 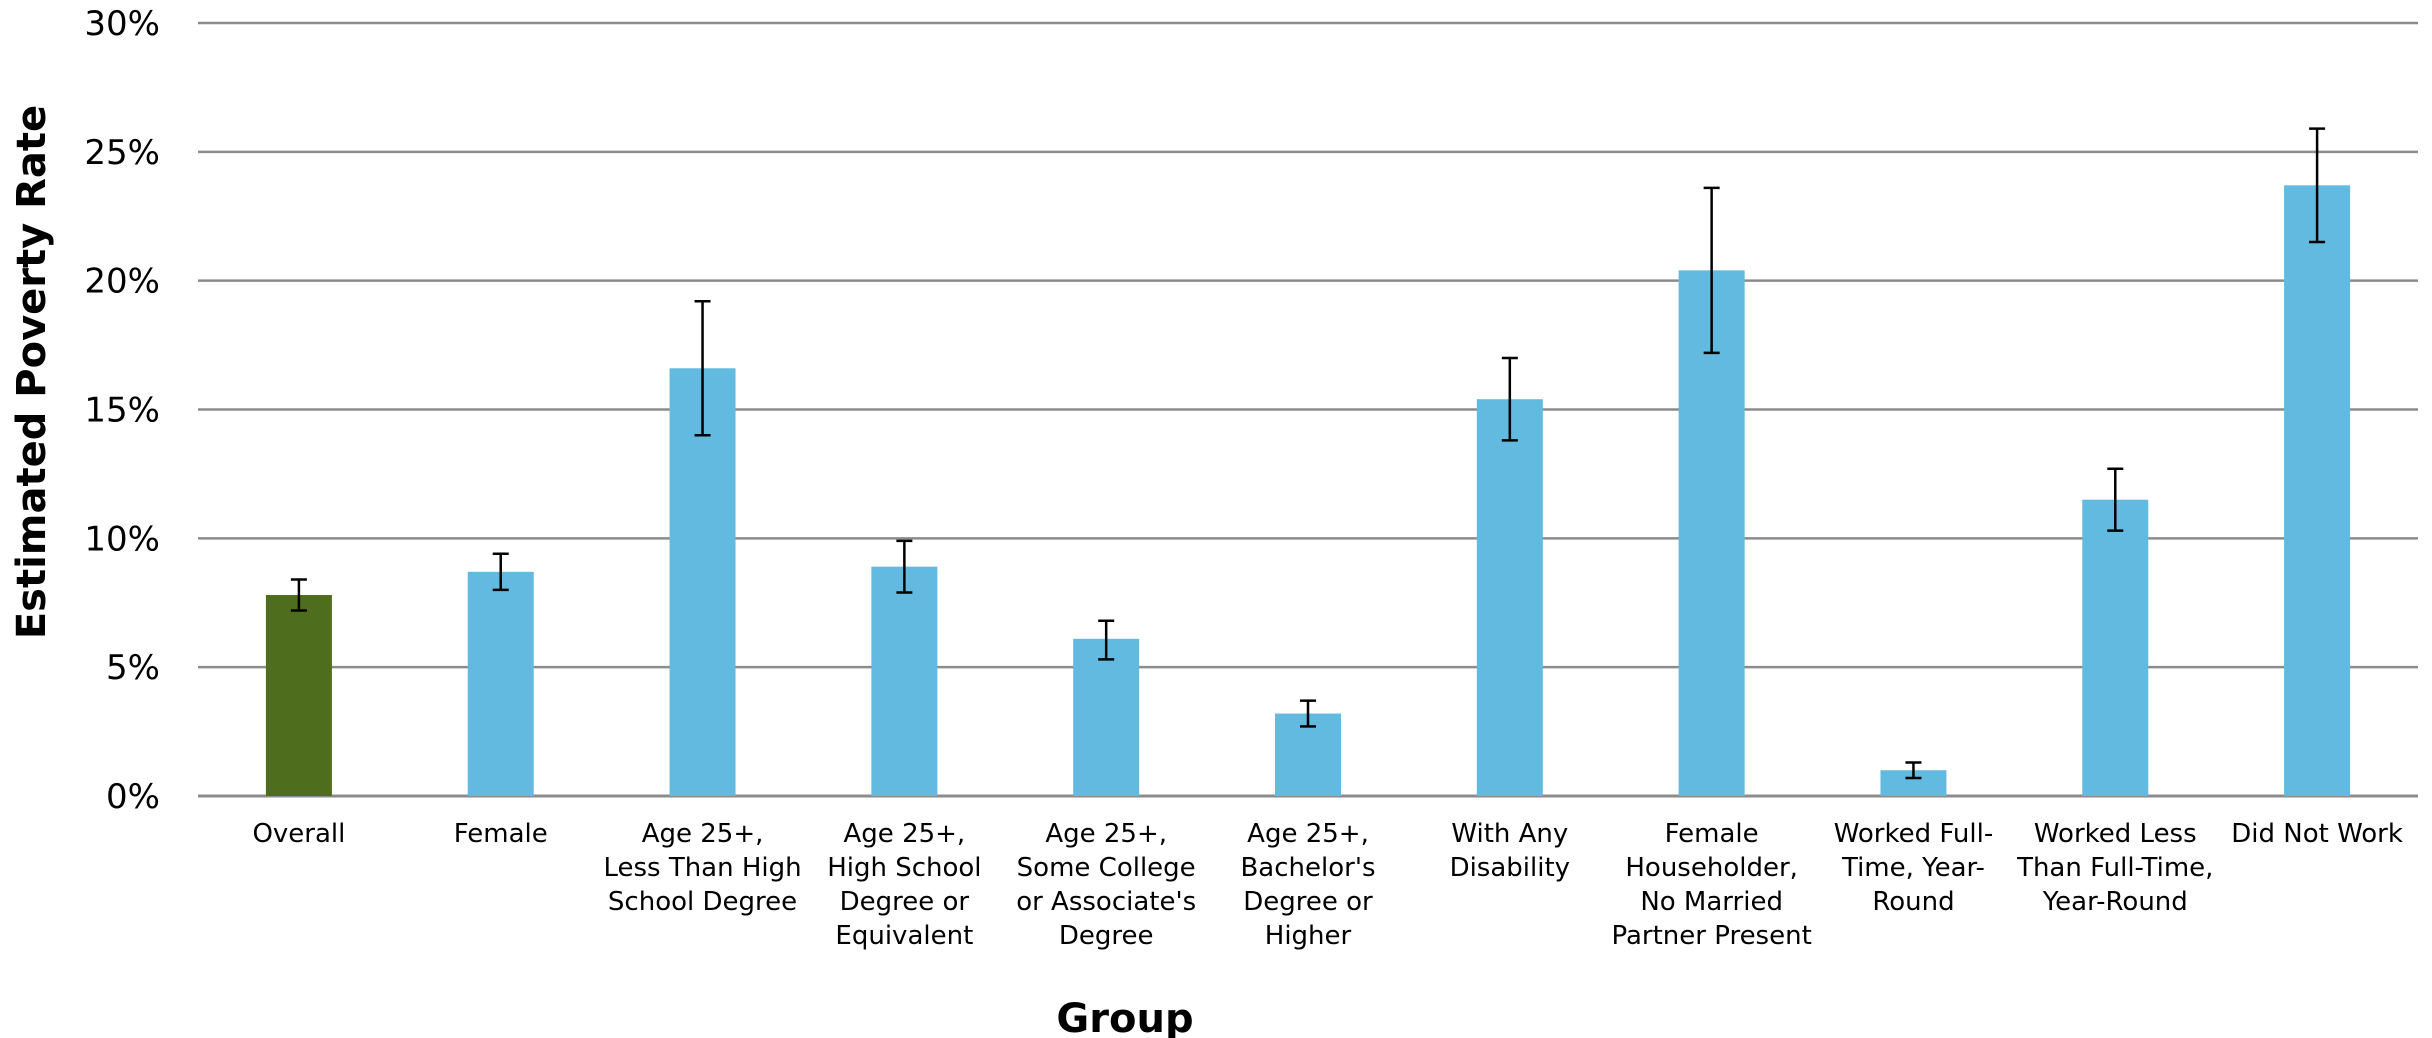 I want to click on x-tick-label-line: Worked Full-, so click(x=1914, y=834).